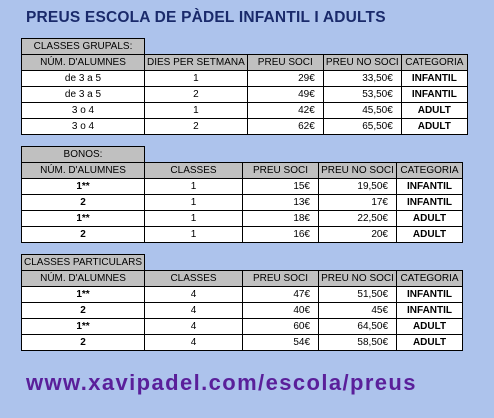  Describe the element at coordinates (362, 110) in the screenshot. I see `cell-preu-no-soci: 45,50€` at that location.